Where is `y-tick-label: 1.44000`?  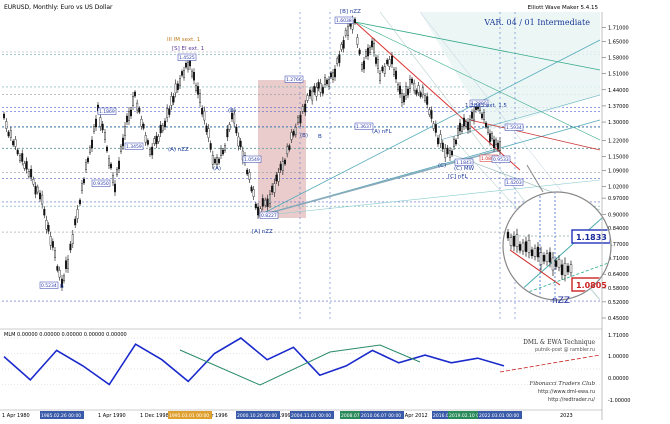
y-tick-label: 1.44000 is located at coordinates (618, 91).